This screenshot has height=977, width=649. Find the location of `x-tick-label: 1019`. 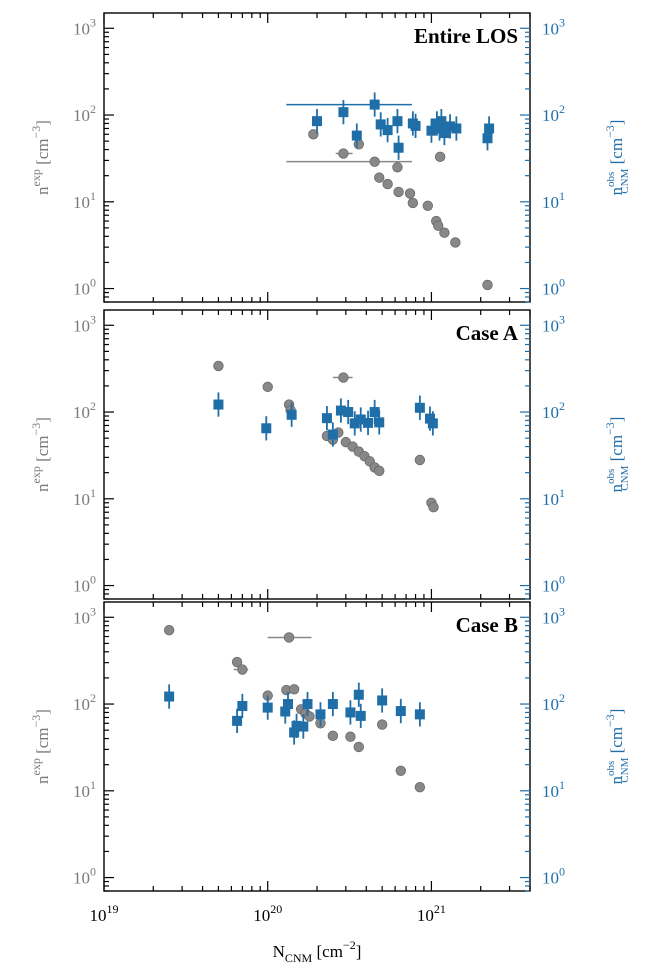

x-tick-label: 1019 is located at coordinates (104, 913).